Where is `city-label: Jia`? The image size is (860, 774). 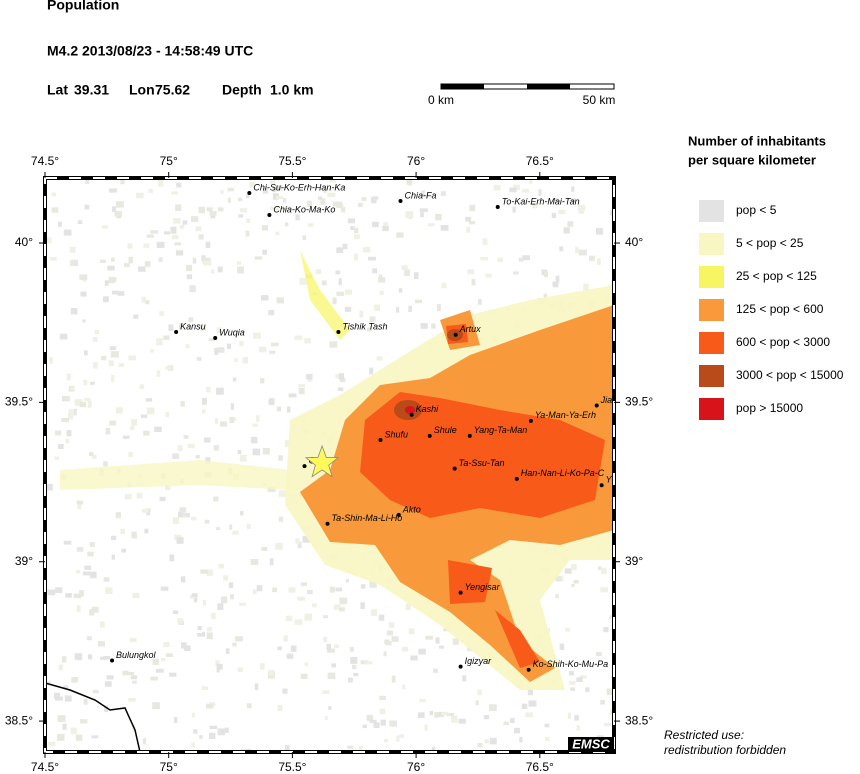
city-label: Jia is located at coordinates (606, 400).